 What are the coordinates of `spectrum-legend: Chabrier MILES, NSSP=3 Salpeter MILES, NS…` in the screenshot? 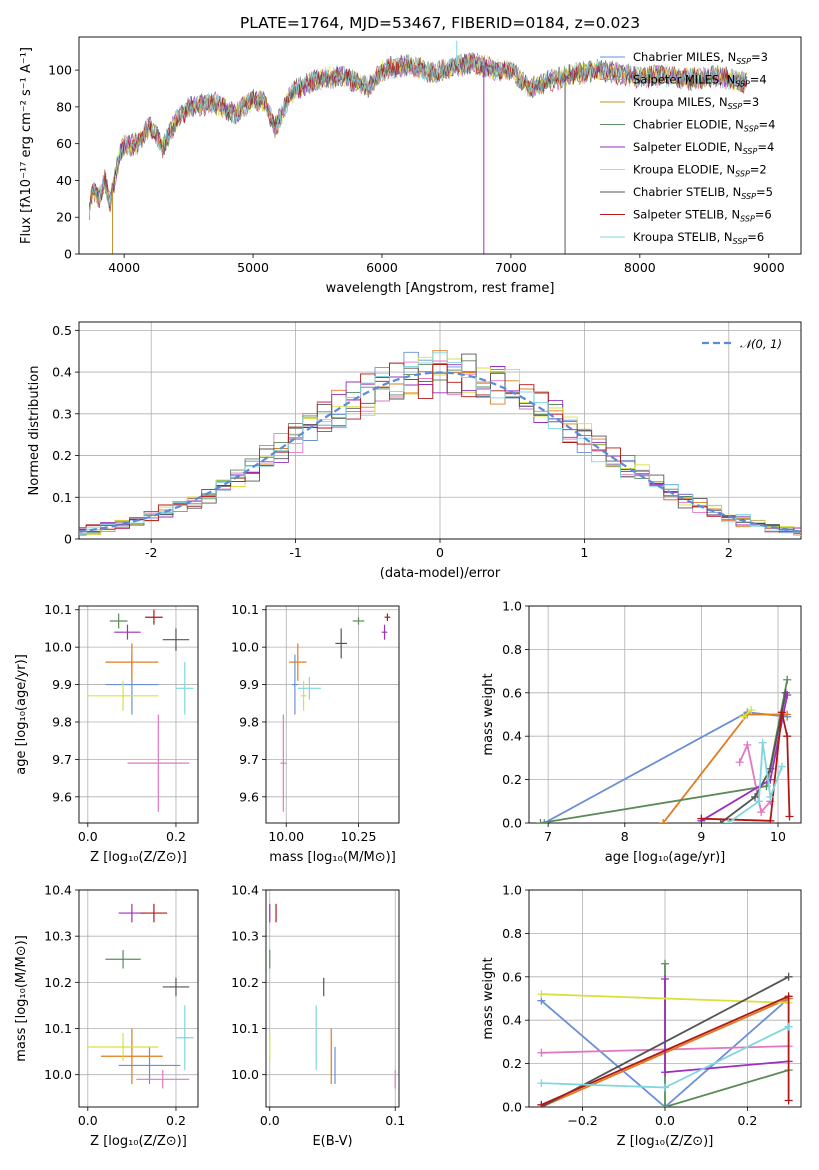 It's located at (687, 148).